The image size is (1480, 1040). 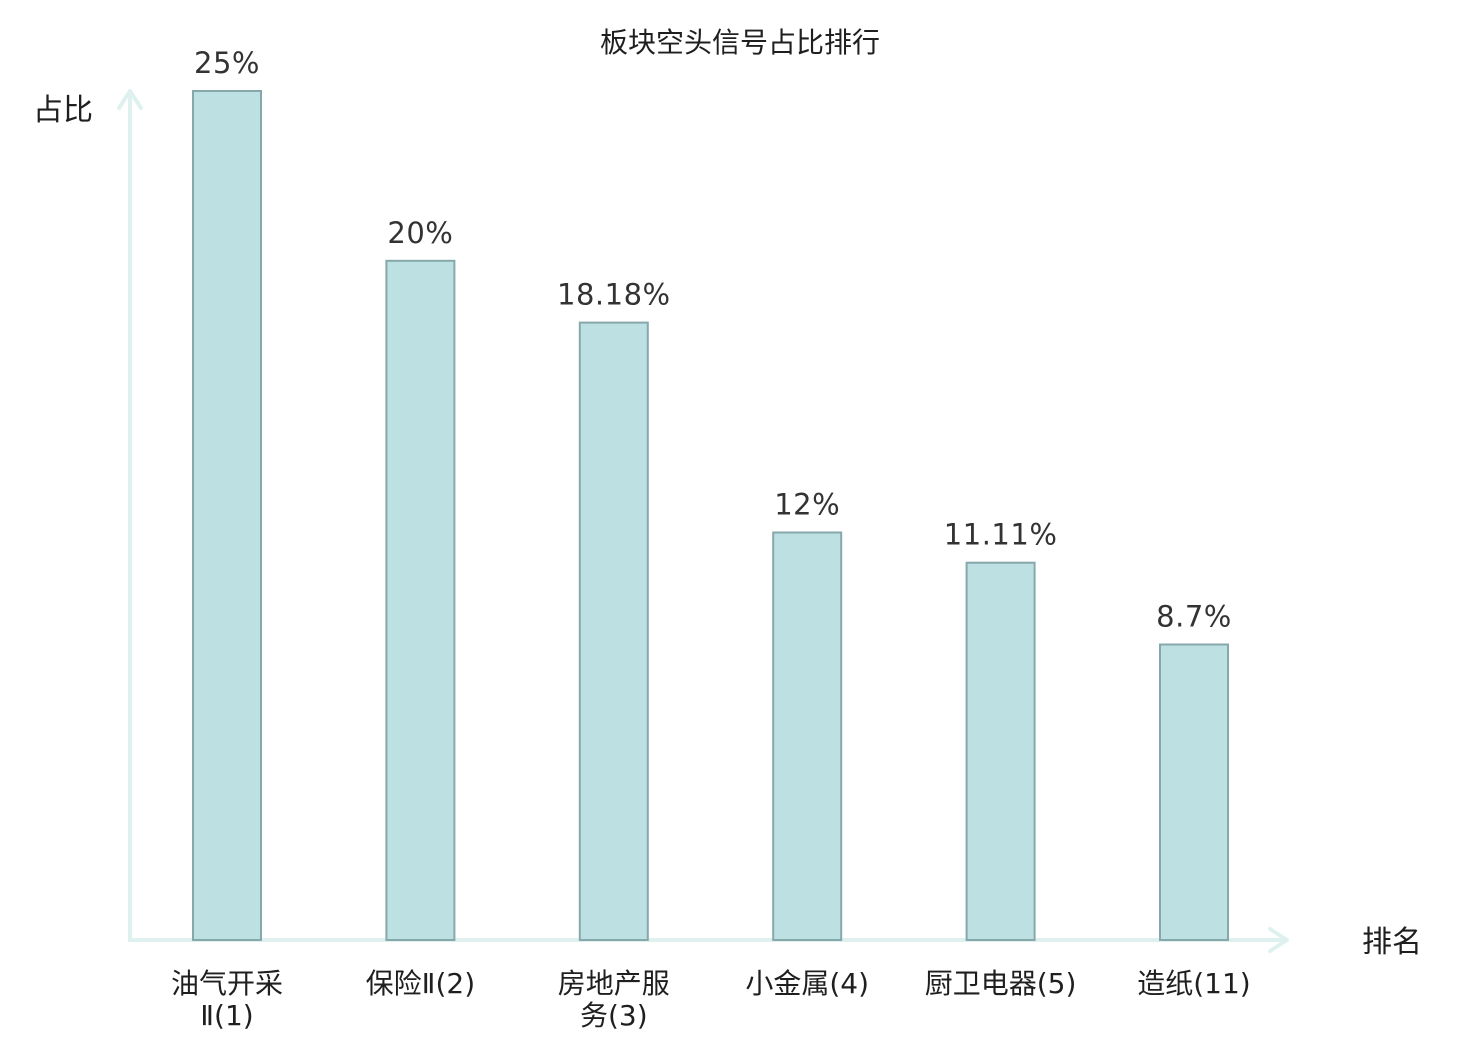 I want to click on category-label-line: 油气开采, so click(x=227, y=983).